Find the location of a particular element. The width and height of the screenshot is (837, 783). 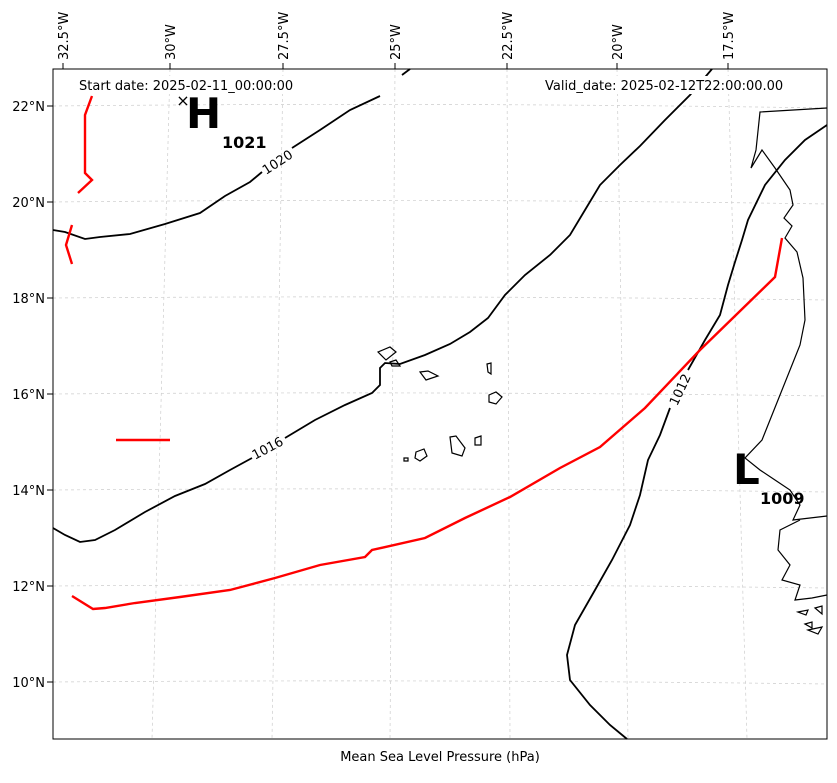

lon-tick-label: 17.5°W is located at coordinates (729, 36).